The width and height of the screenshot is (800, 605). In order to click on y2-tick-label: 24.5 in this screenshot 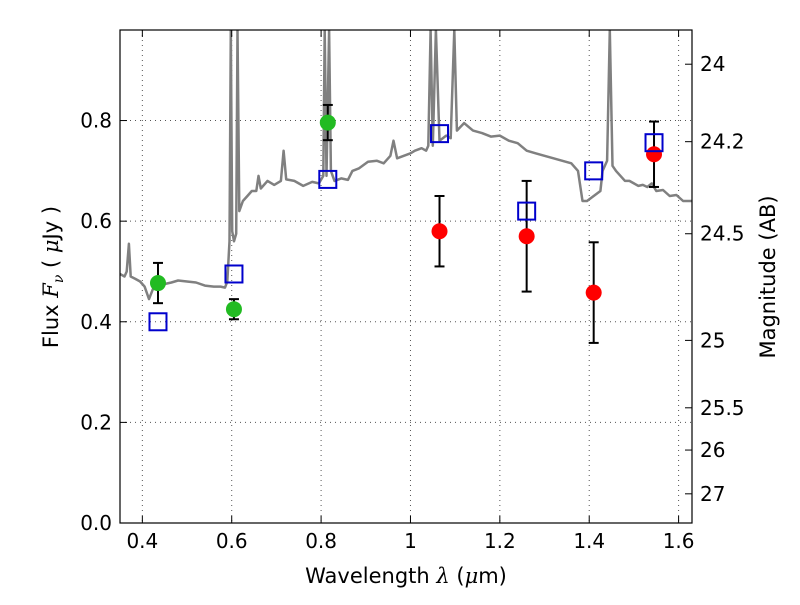, I will do `click(722, 234)`.